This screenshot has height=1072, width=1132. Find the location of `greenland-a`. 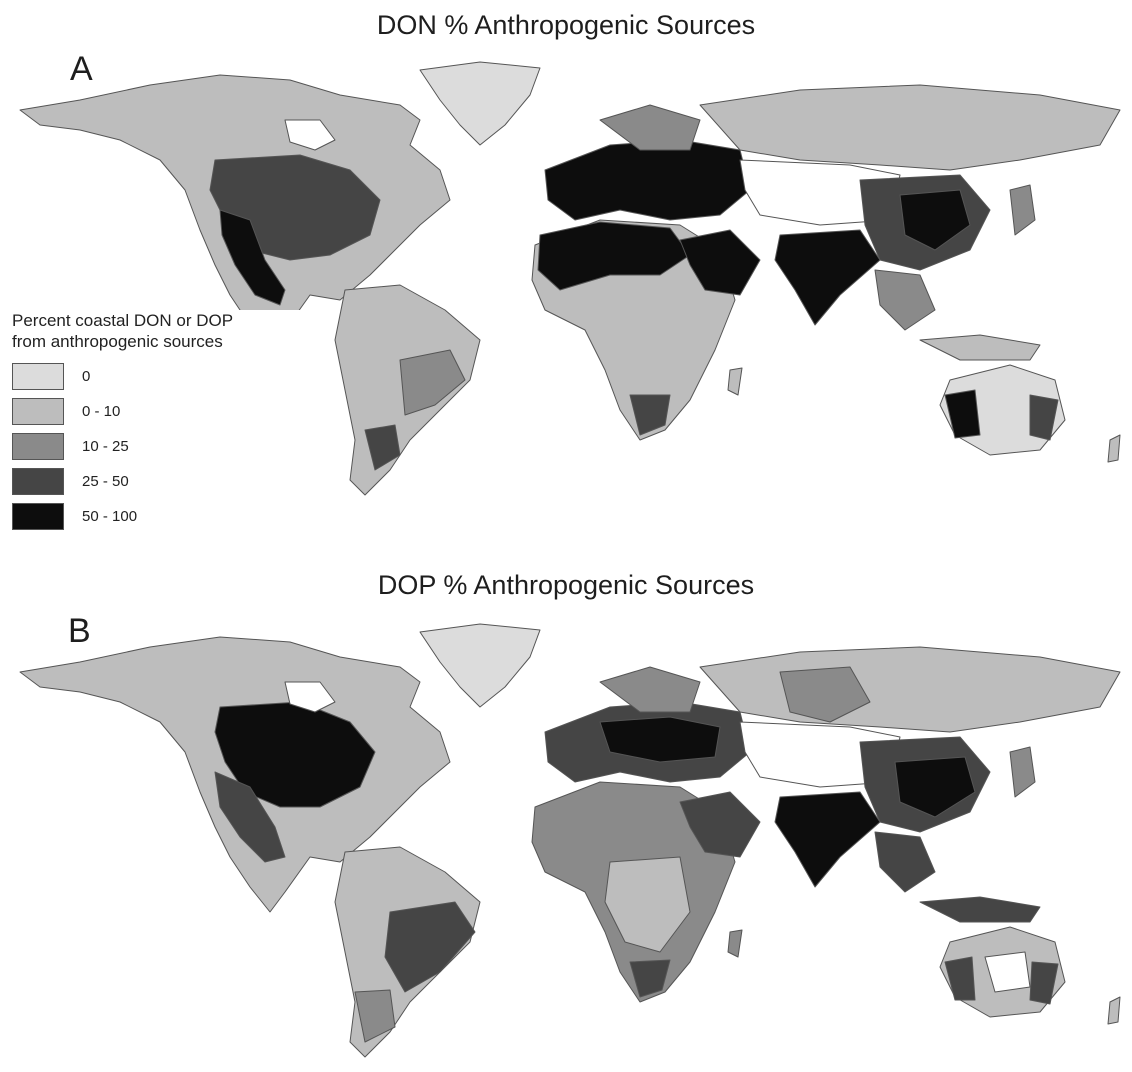

greenland-a is located at coordinates (480, 103).